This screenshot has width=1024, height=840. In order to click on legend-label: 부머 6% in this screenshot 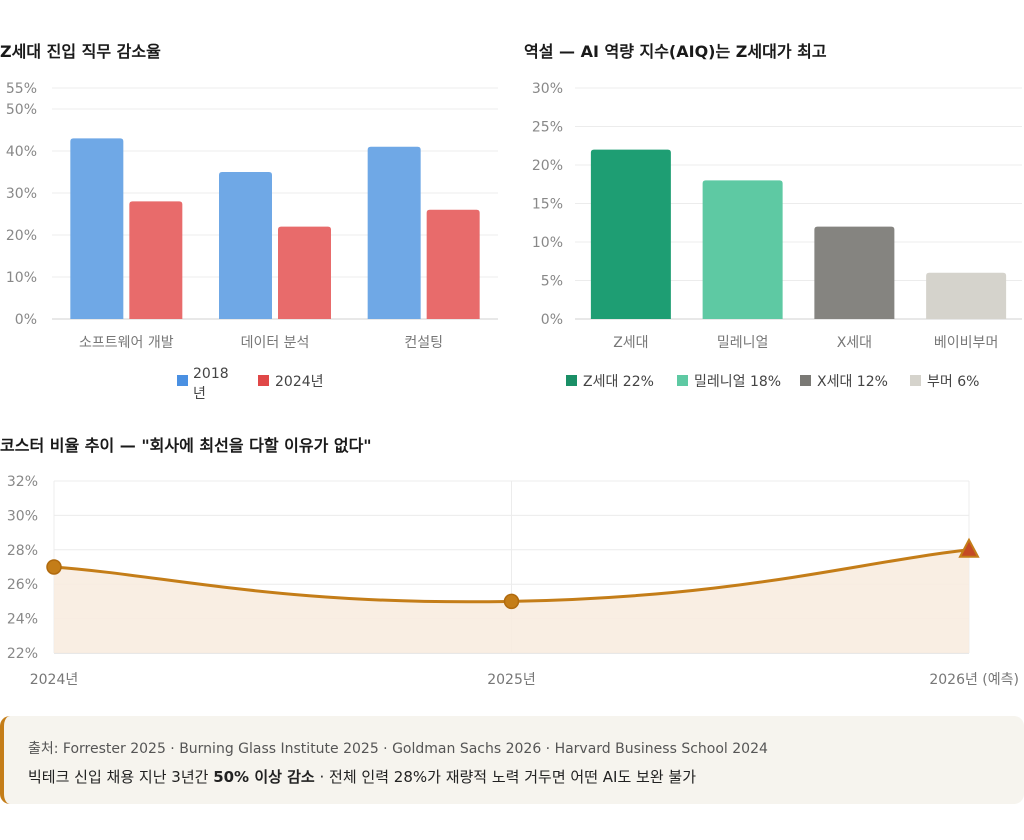, I will do `click(953, 382)`.